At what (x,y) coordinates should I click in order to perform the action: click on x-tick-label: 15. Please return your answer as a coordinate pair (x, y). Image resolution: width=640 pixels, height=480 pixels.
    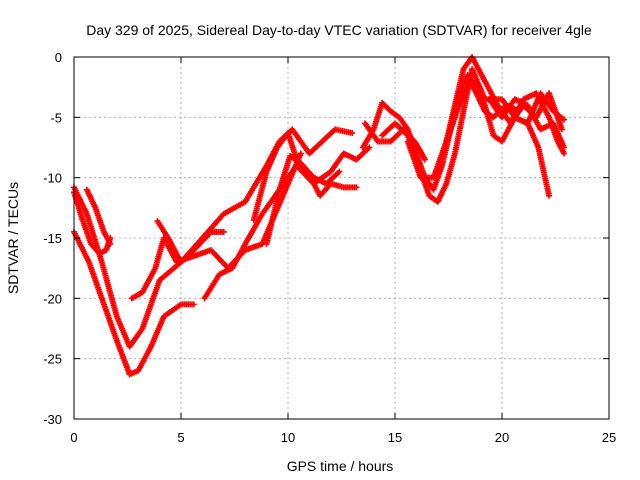
    Looking at the image, I should click on (395, 437).